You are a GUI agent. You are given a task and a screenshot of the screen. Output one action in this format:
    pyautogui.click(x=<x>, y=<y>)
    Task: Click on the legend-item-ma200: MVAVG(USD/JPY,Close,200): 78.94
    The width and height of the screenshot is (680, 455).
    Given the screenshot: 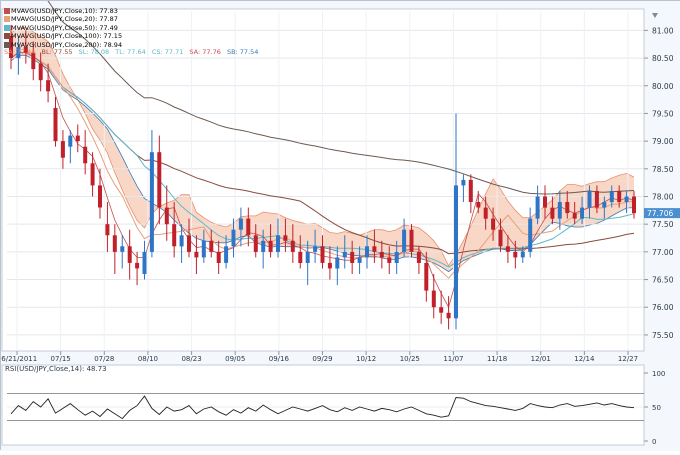 What is the action you would take?
    pyautogui.click(x=63, y=45)
    